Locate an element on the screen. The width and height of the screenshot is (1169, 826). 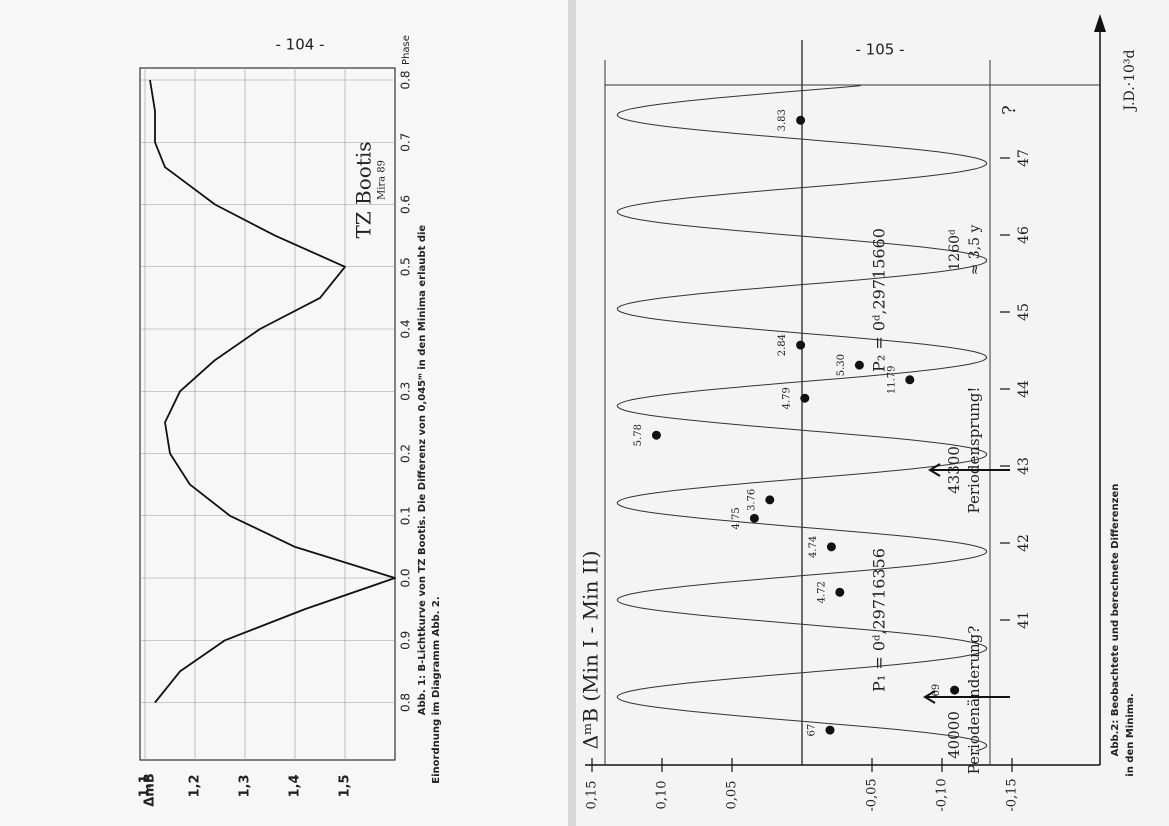
jd-tick-label: 44 is located at coordinates (1024, 389).